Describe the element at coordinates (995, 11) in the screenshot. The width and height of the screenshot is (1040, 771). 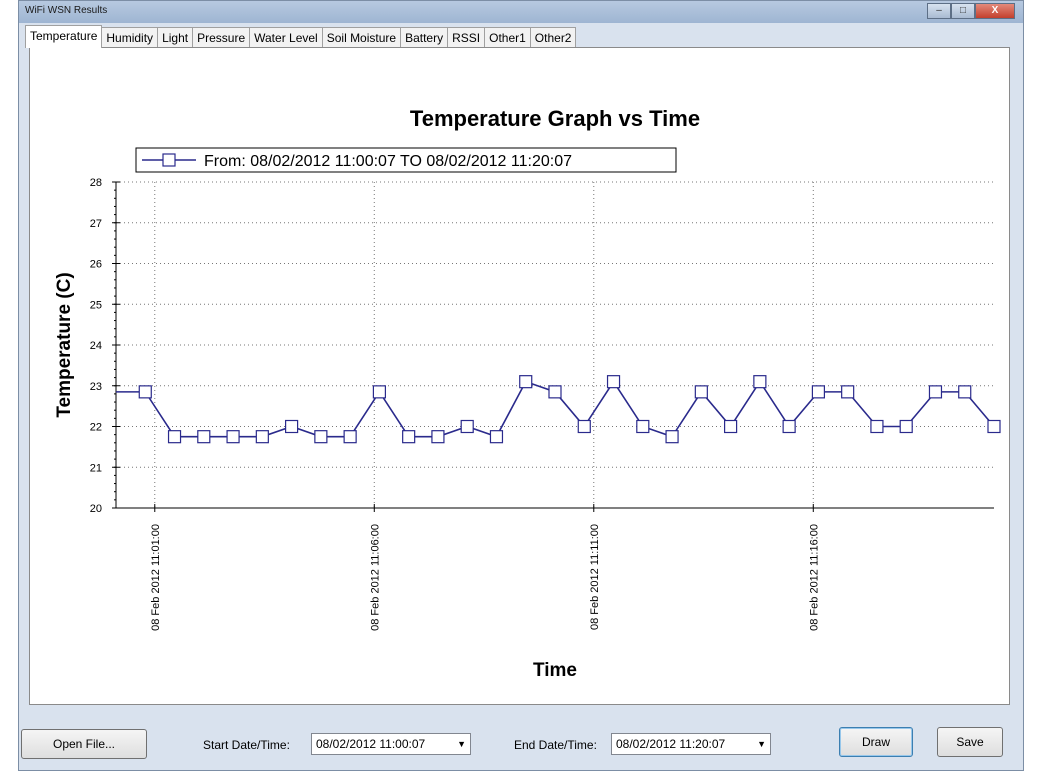
I see `close-button: X` at that location.